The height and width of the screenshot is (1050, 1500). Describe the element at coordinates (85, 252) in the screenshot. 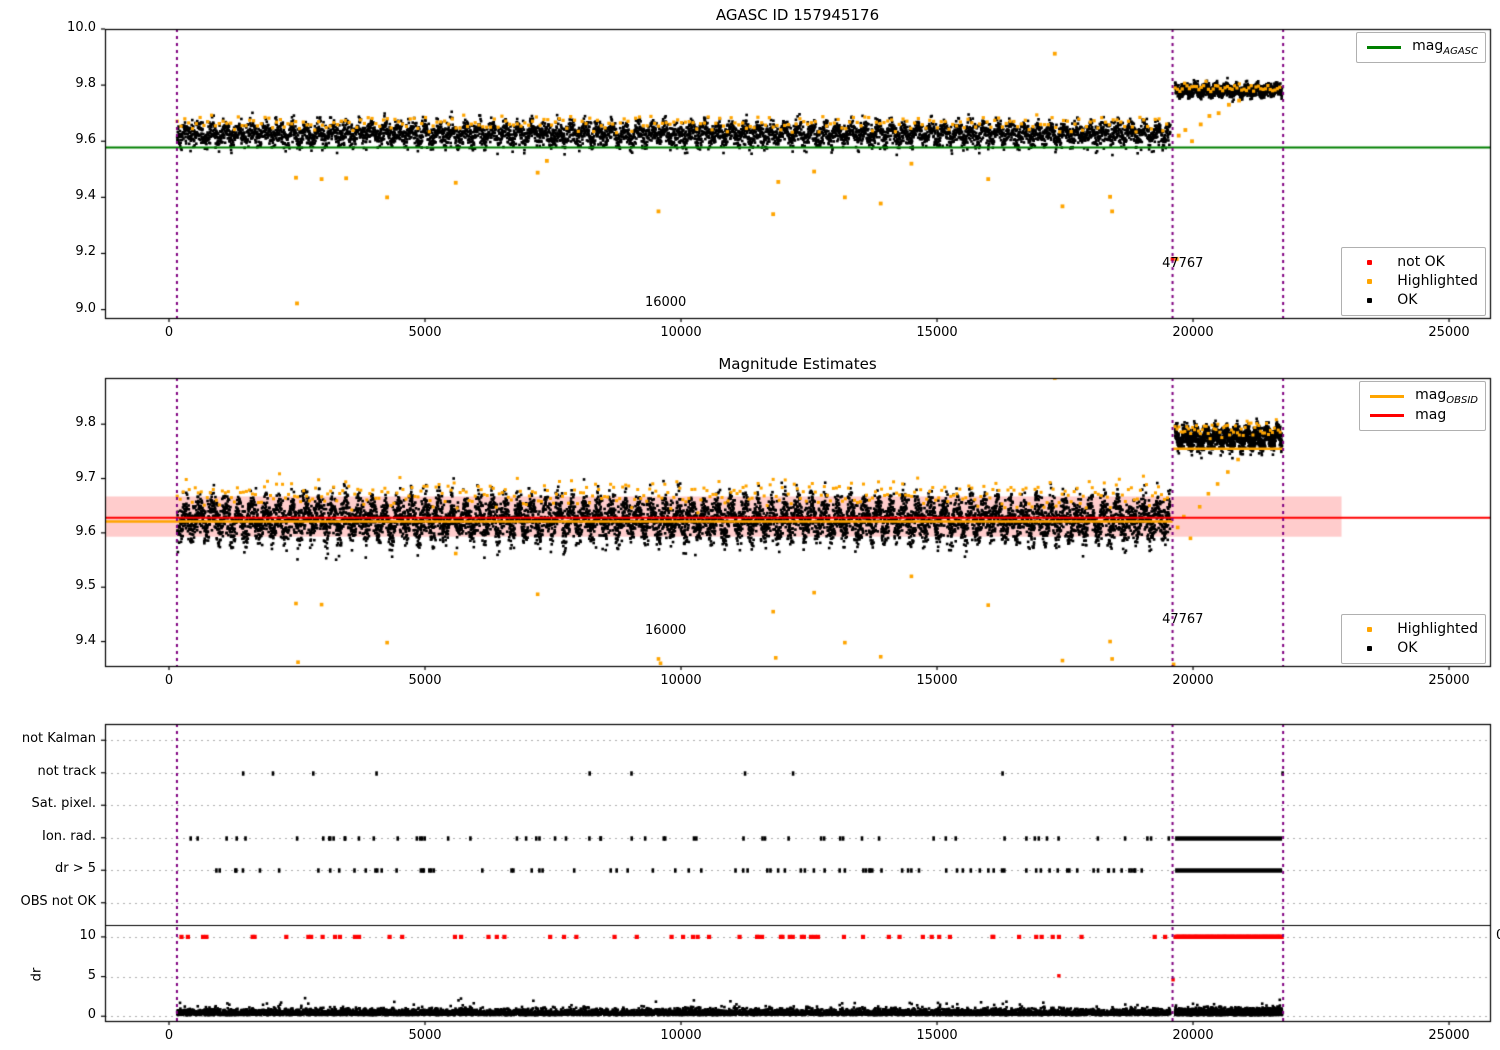

I see `y-tick-label: 9.2` at that location.